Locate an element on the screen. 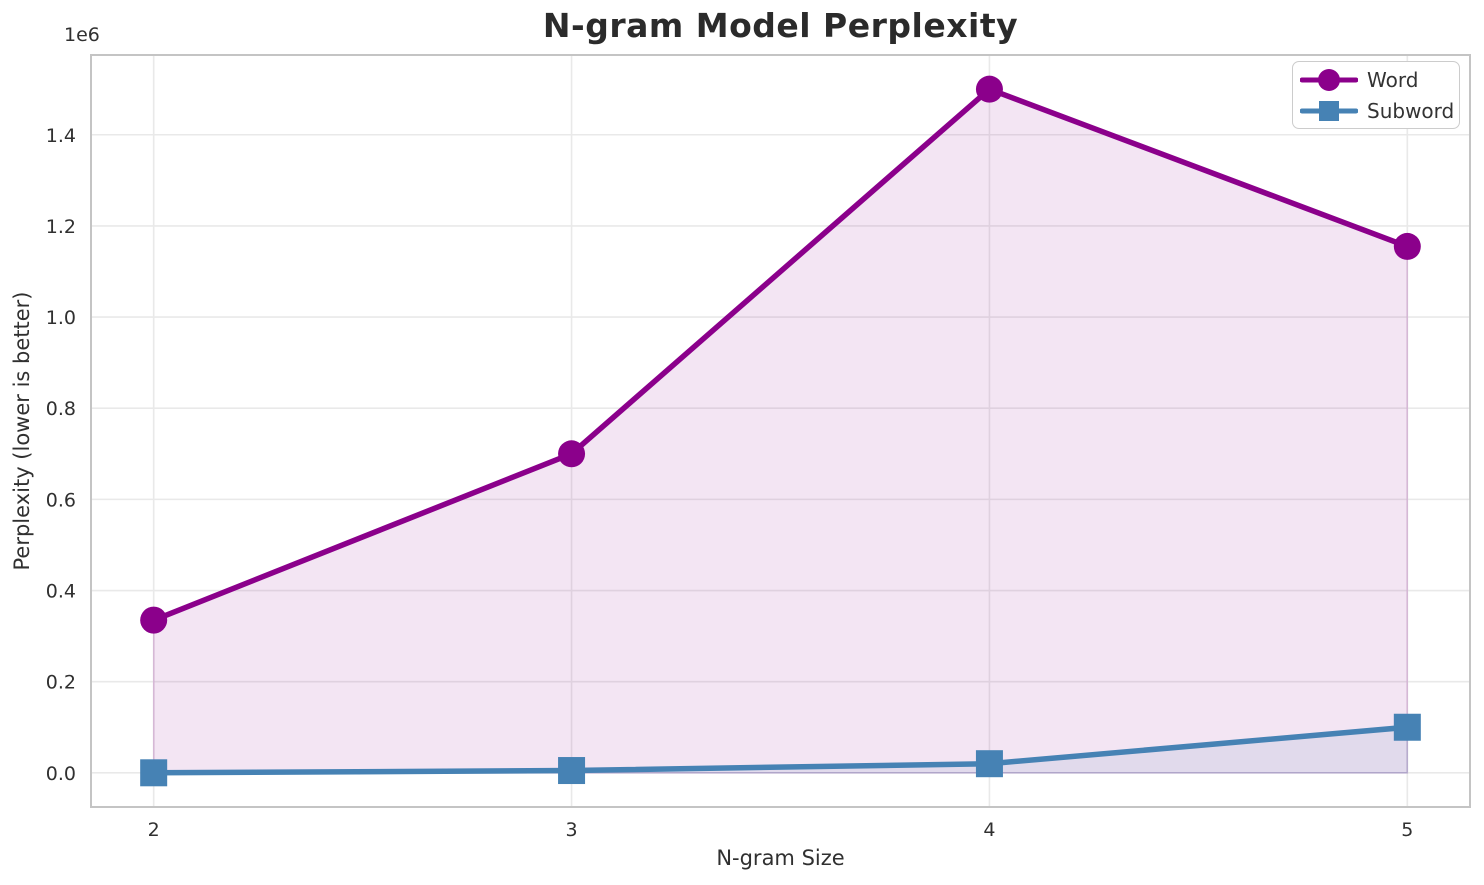  y-axis-label: Perplexity (lower is better) is located at coordinates (22, 431).